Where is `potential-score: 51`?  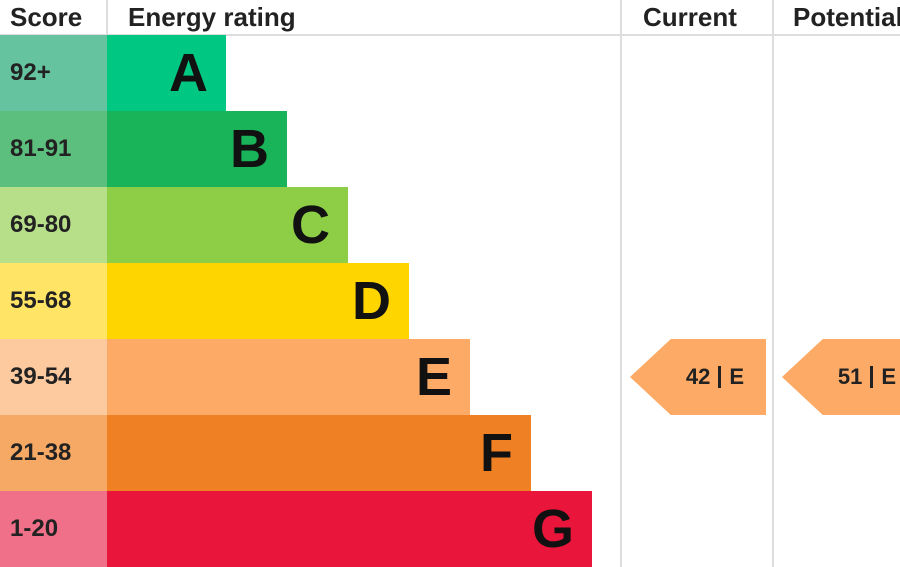
potential-score: 51 is located at coordinates (850, 376).